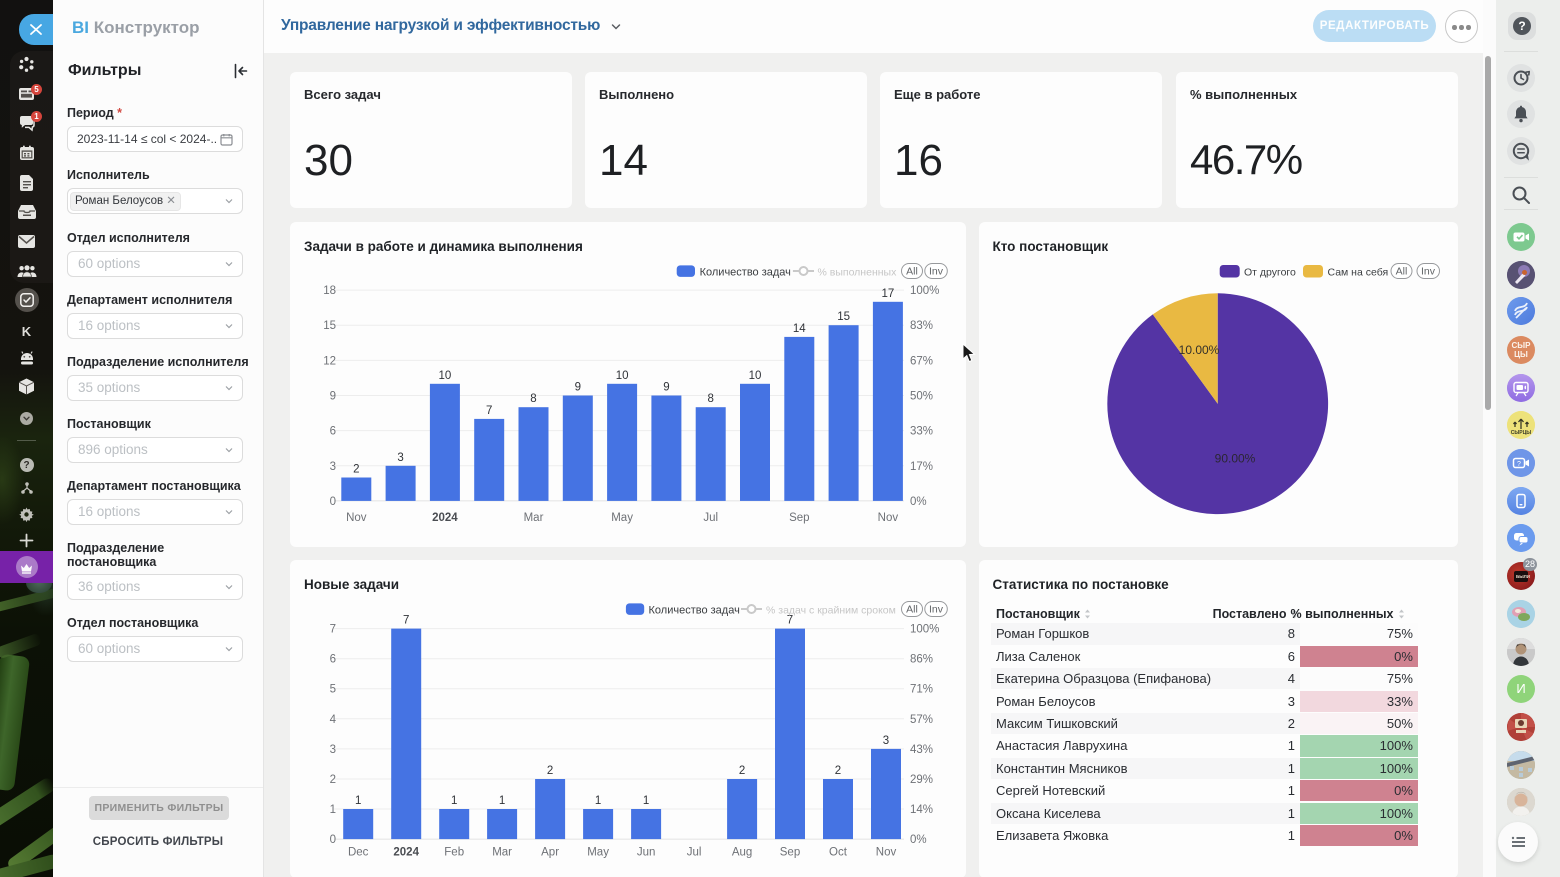 The image size is (1560, 877). What do you see at coordinates (1270, 272) in the screenshot?
I see `svg-text: От другого` at bounding box center [1270, 272].